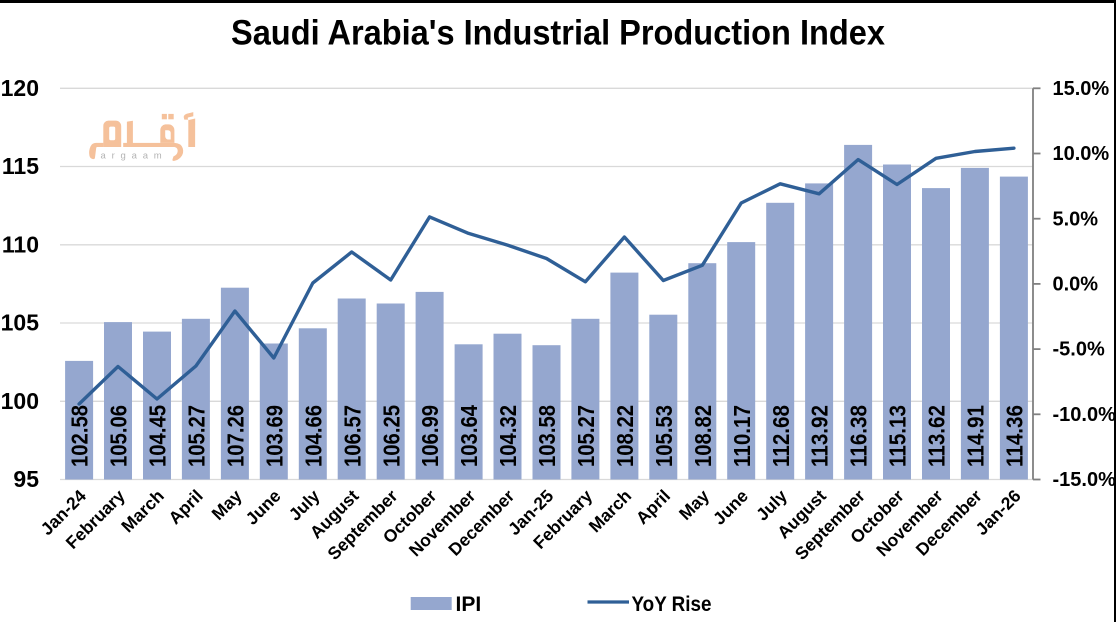 Image resolution: width=1116 pixels, height=622 pixels. I want to click on svg-text: 10.0%, so click(1081, 154).